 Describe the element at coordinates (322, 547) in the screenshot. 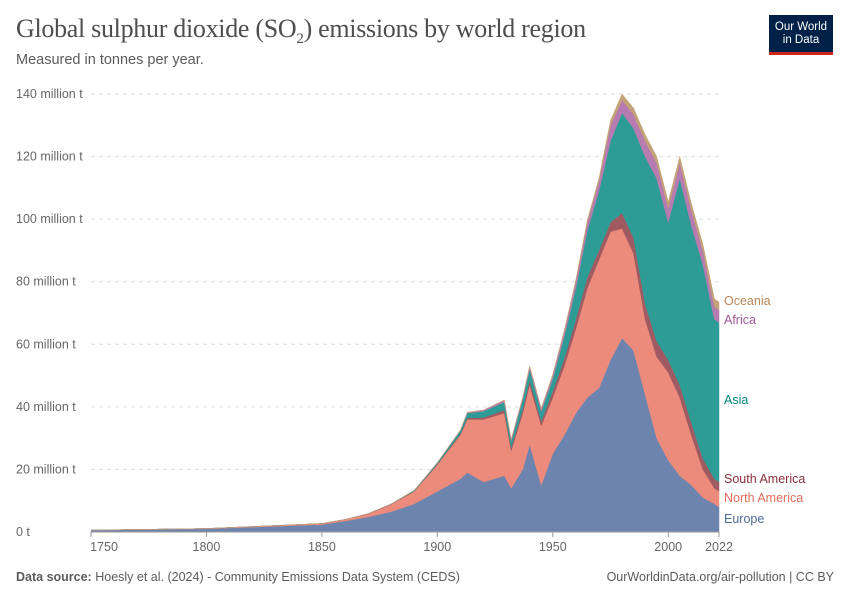

I see `x-tick-label: 1850` at that location.